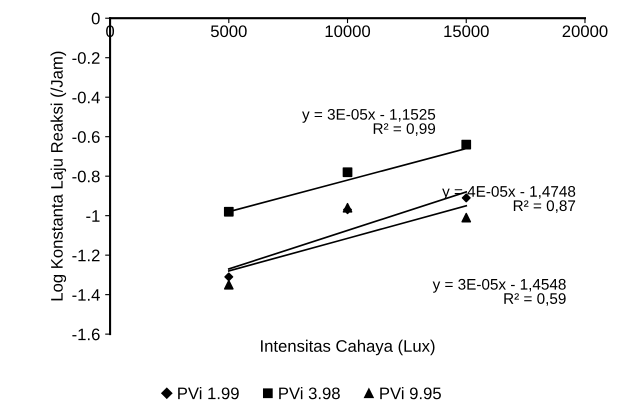 The width and height of the screenshot is (629, 405). I want to click on legend-label: PVi 1.99, so click(208, 393).